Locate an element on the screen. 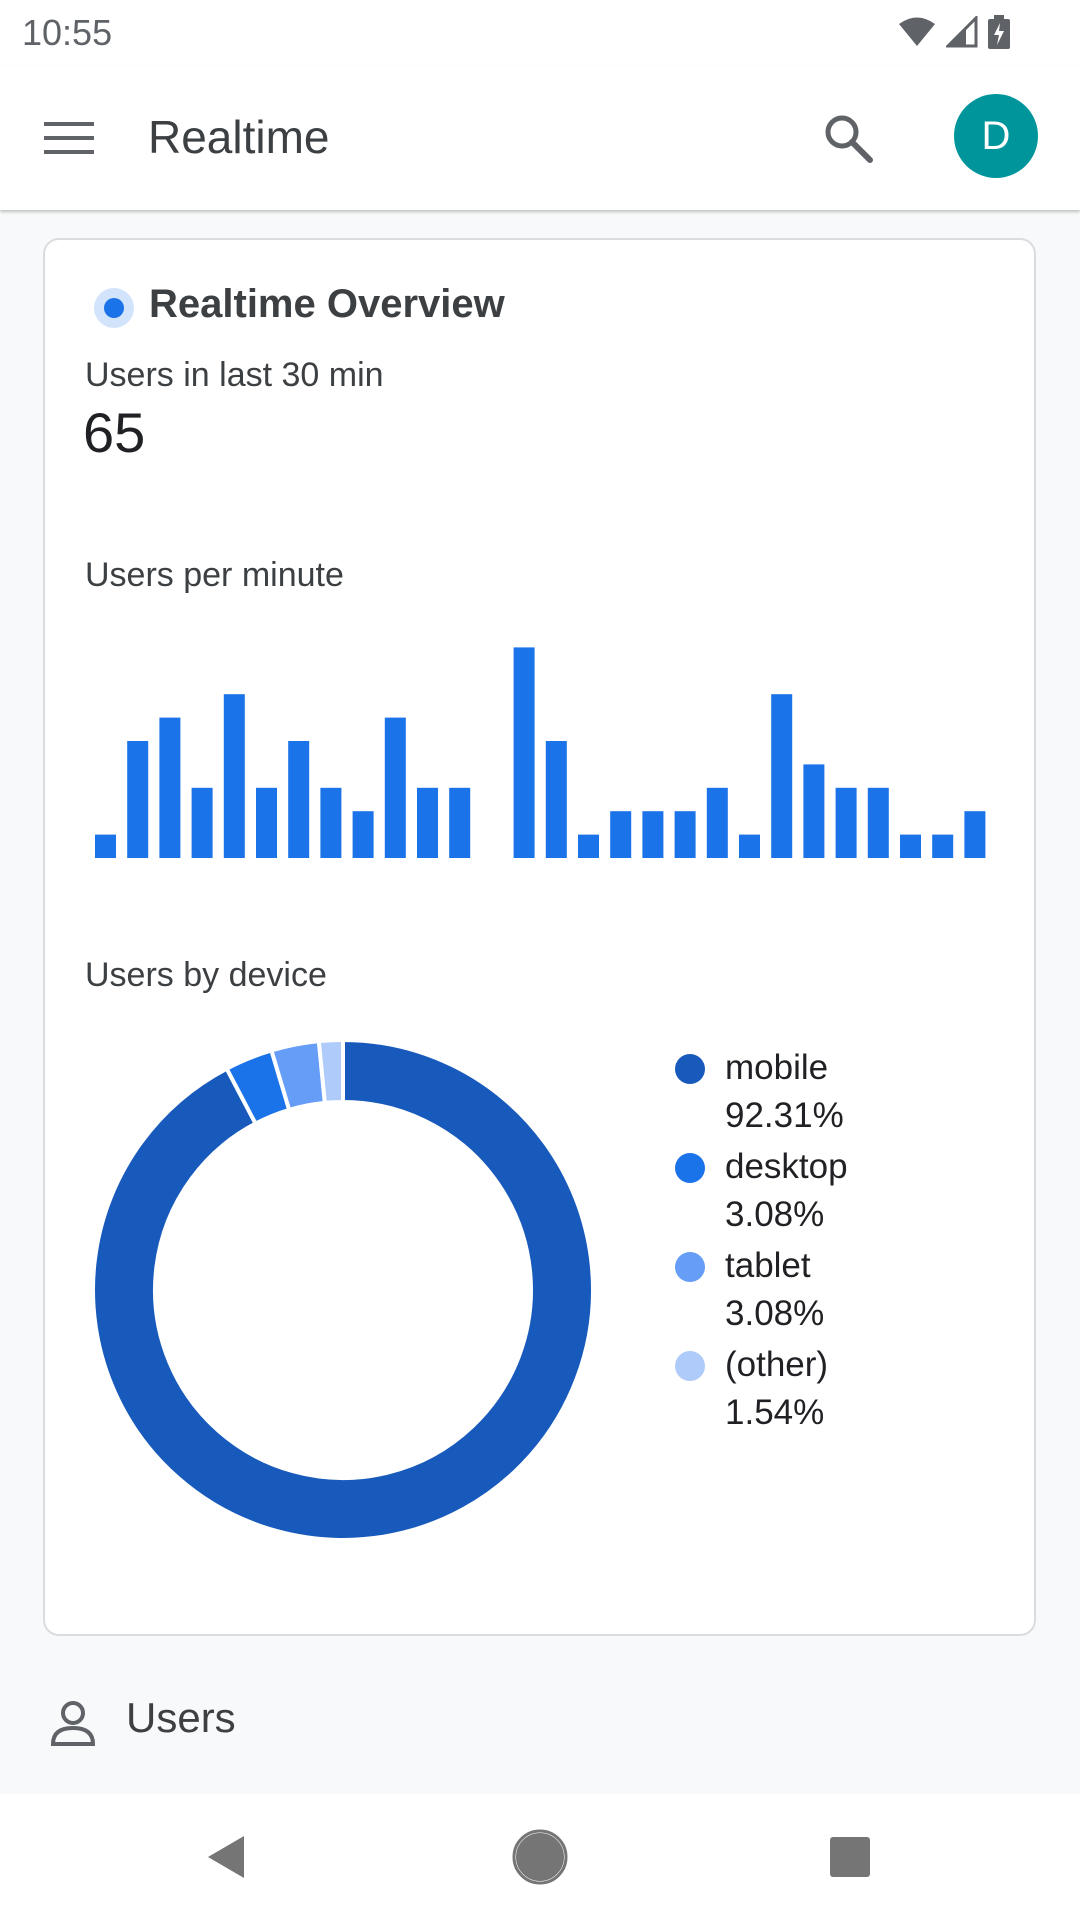 The height and width of the screenshot is (1920, 1080). legend-name: mobile is located at coordinates (777, 1067).